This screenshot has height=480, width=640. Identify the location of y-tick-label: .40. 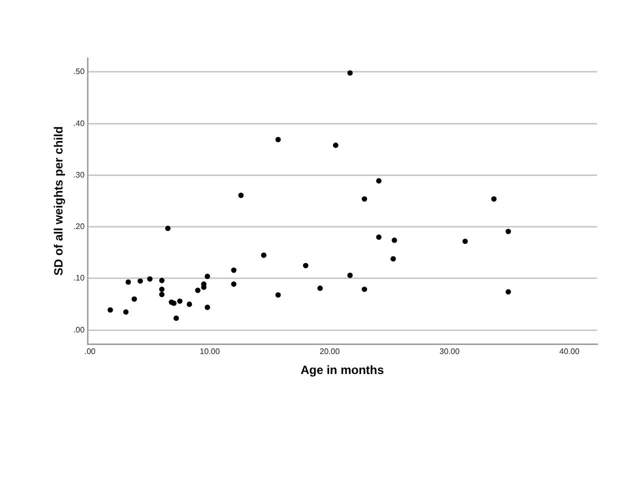
(79, 123).